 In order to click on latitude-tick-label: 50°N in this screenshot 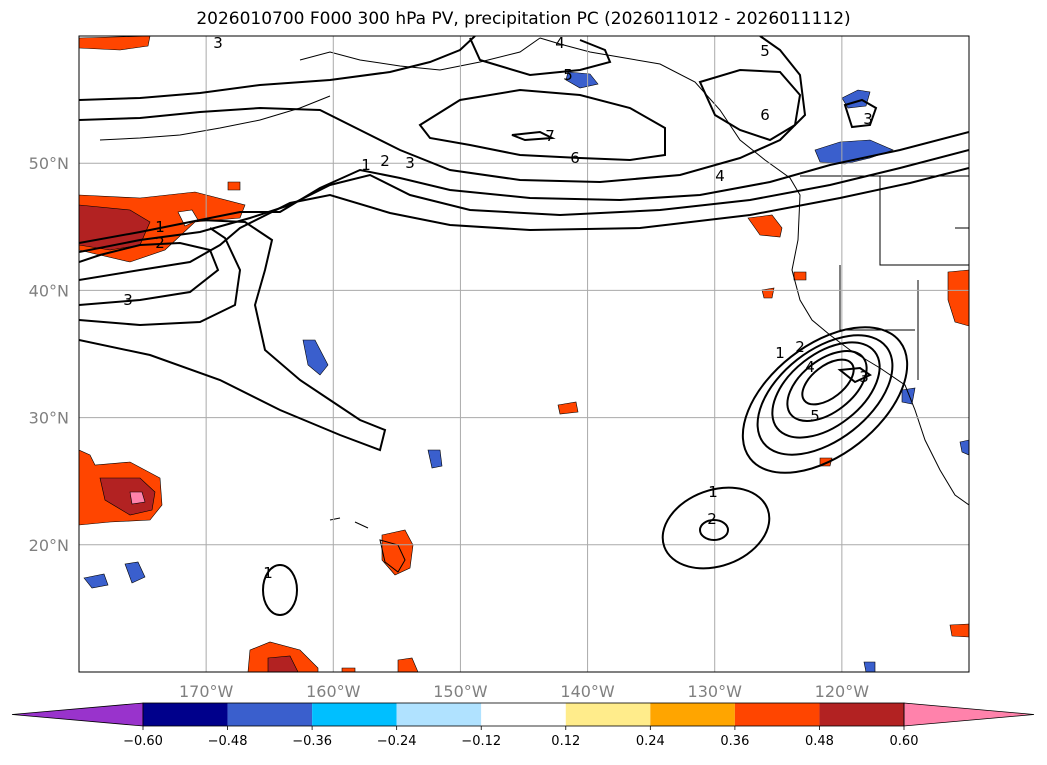, I will do `click(49, 163)`.